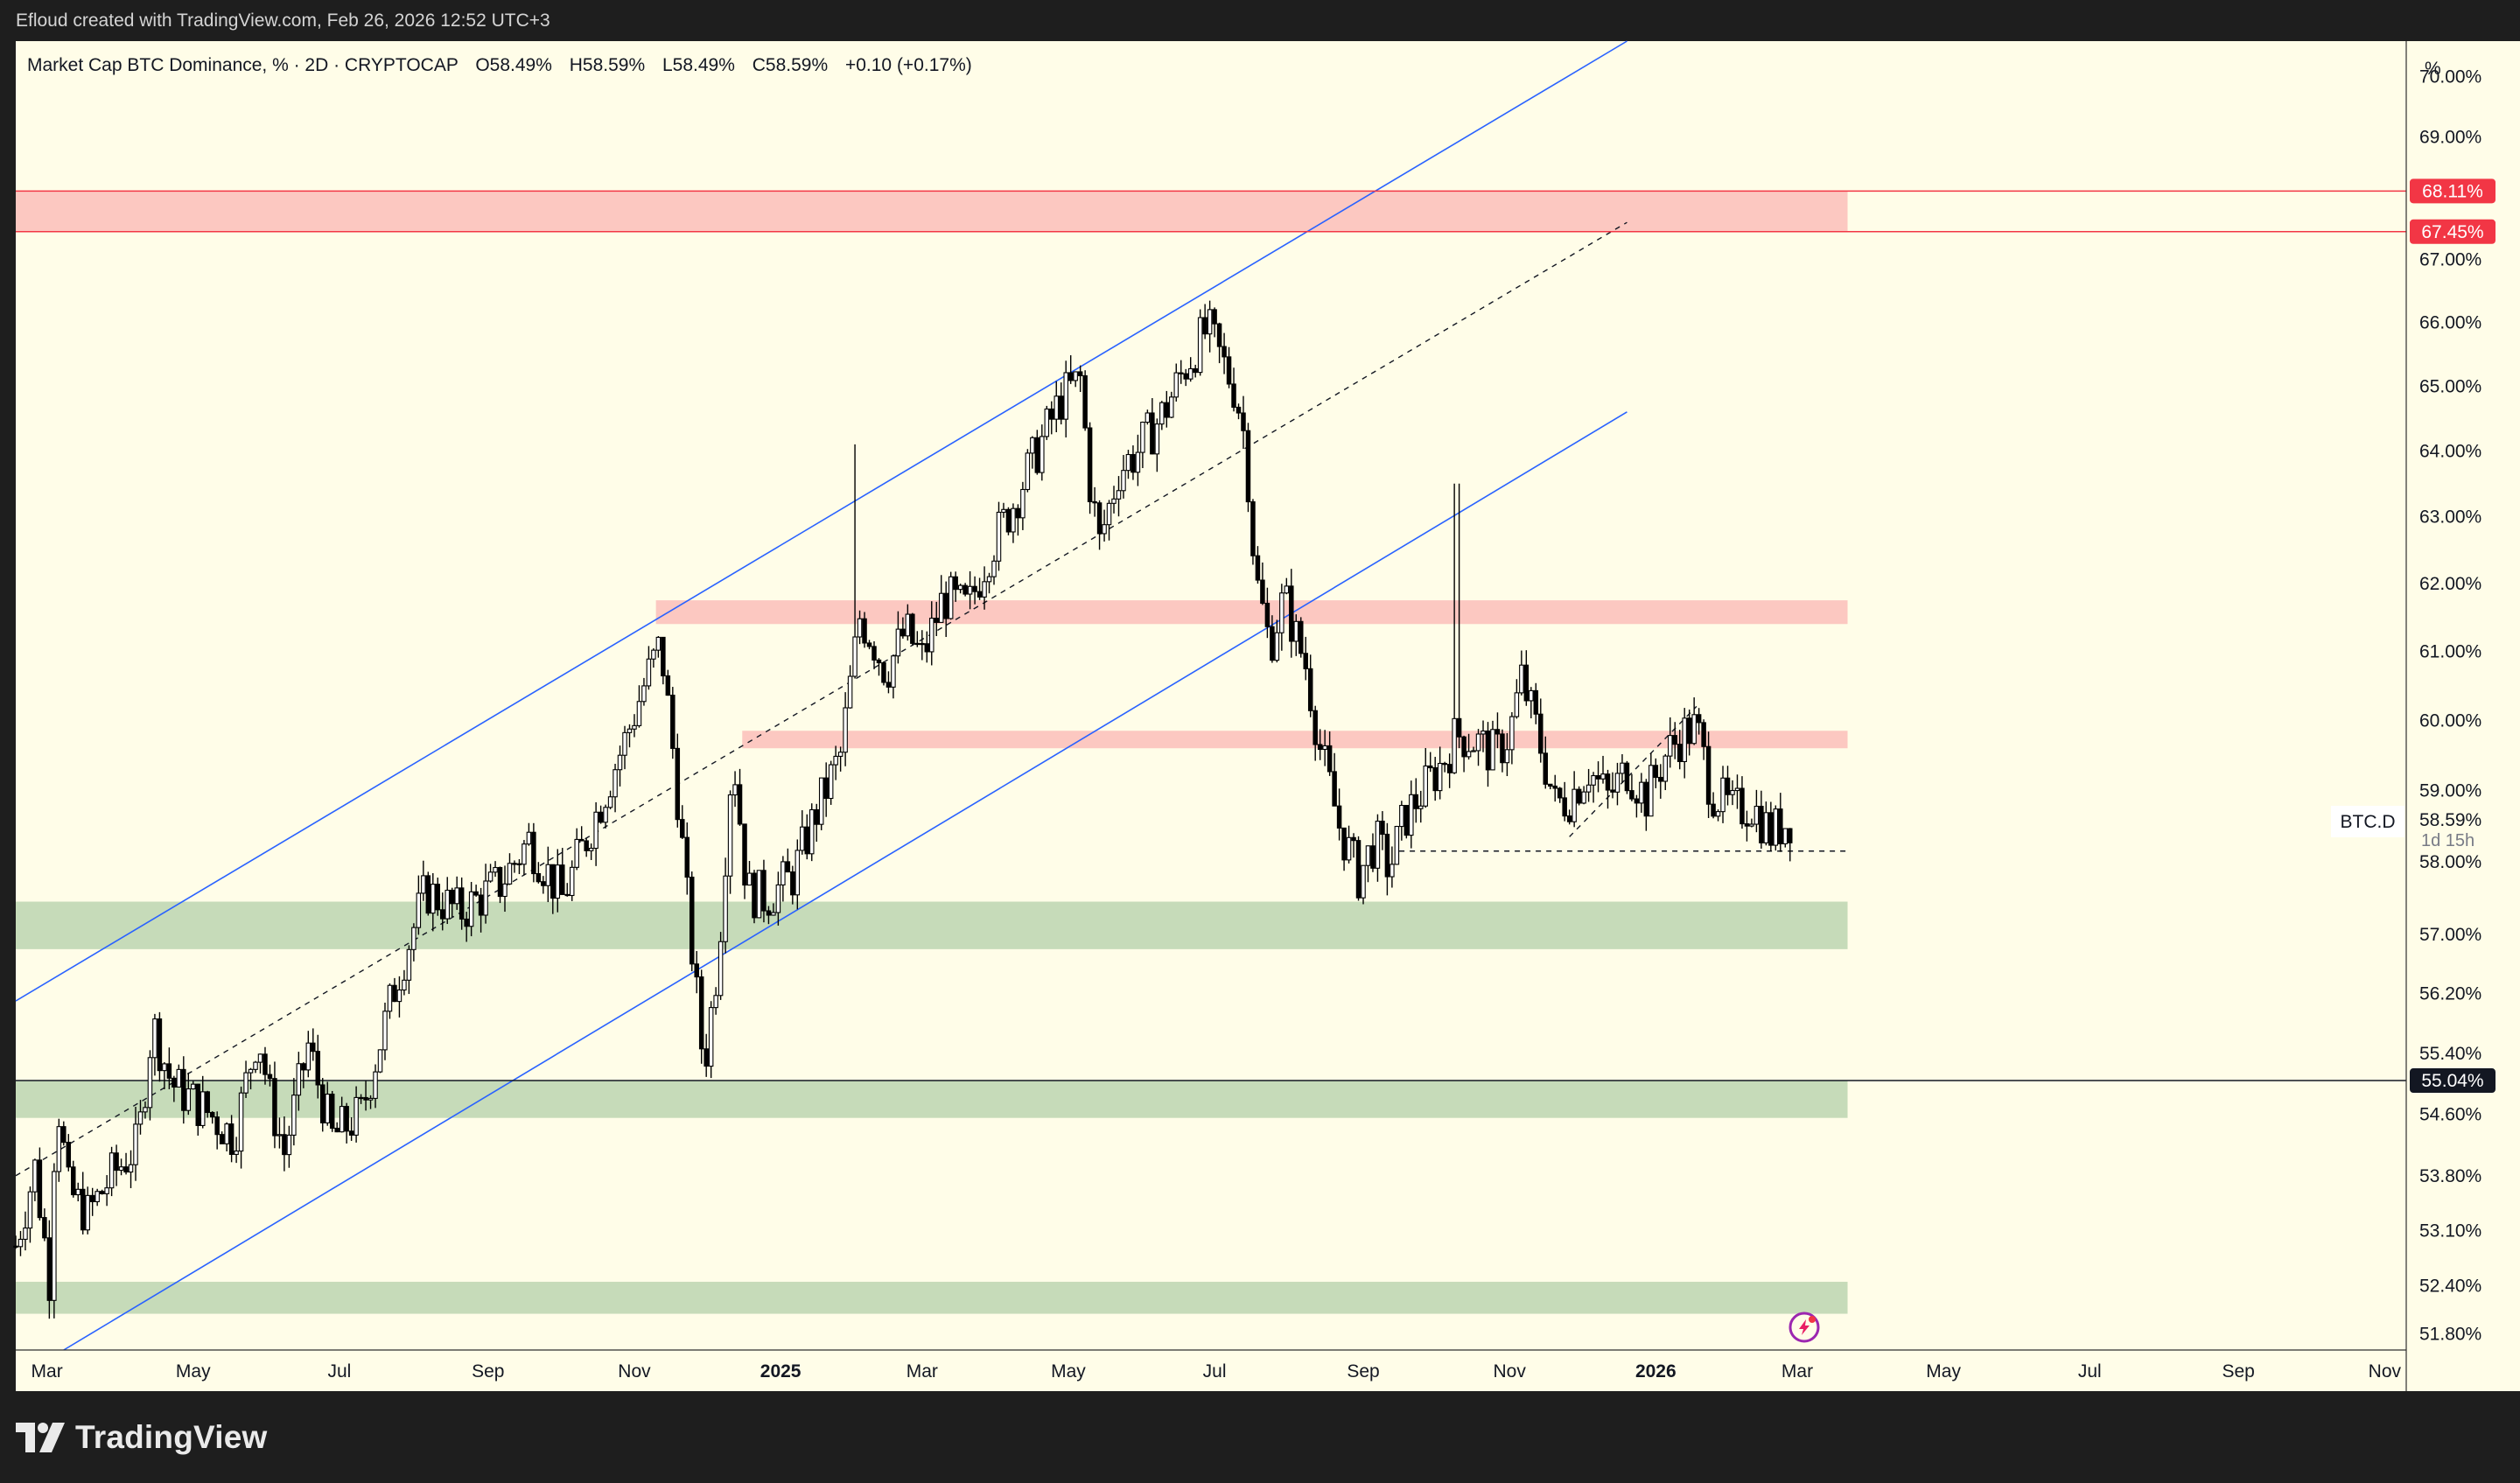  What do you see at coordinates (932, 925) in the screenshot?
I see `support-high-zone` at bounding box center [932, 925].